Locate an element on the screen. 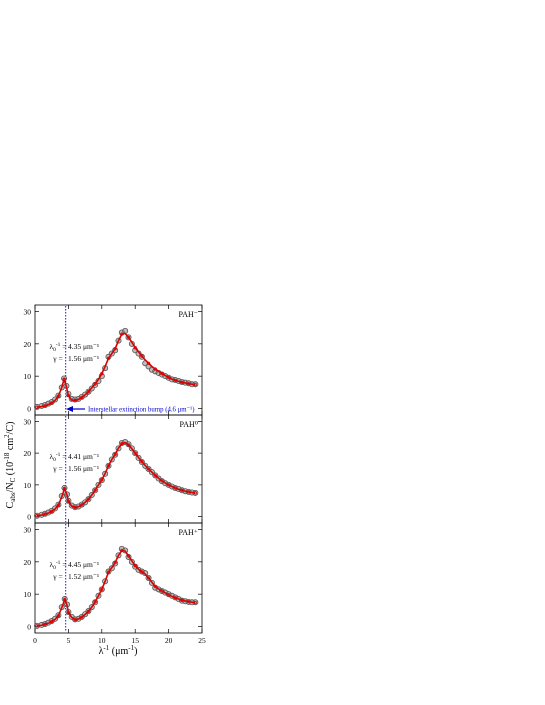 The image size is (545, 705). lambda-value: 4.45 μm⁻¹ is located at coordinates (83, 564).